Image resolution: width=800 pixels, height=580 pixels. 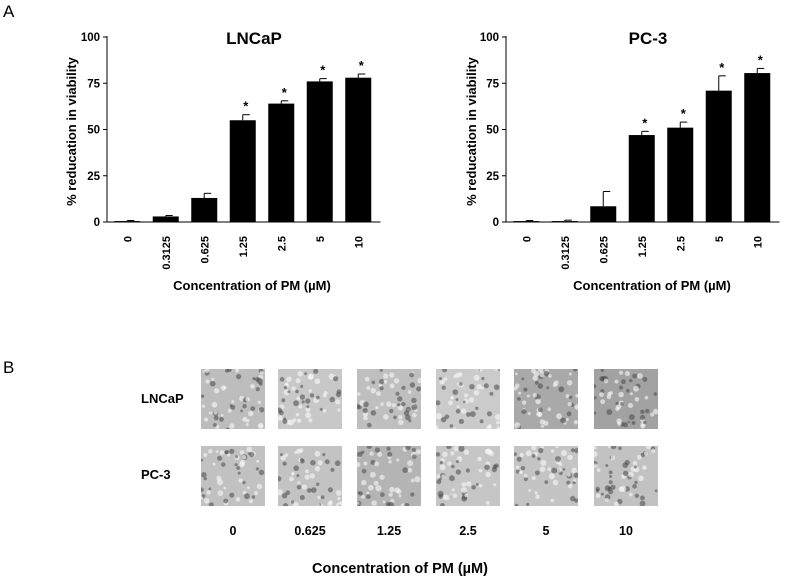 I want to click on chart-1-x-tick-label: 2.5, so click(x=282, y=243).